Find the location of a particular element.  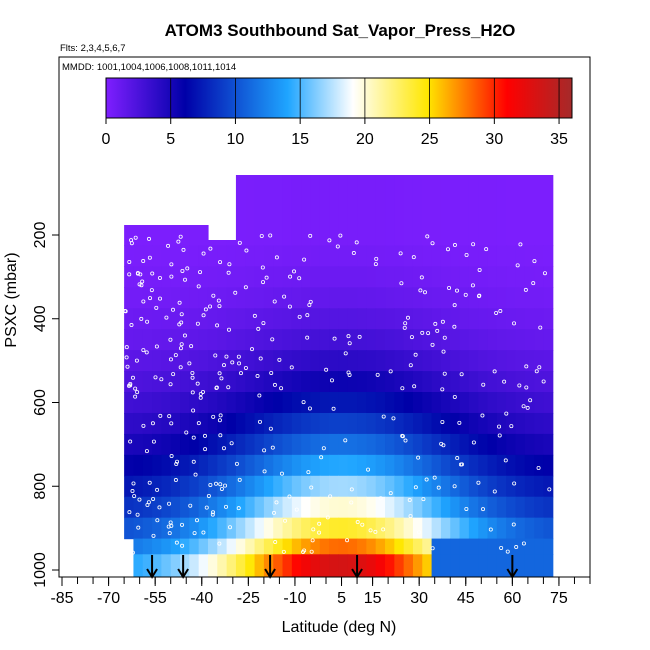

x-tick-label: 60 is located at coordinates (512, 598).